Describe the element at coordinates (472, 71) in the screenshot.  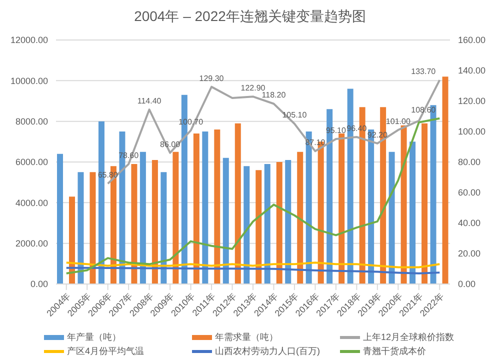
I see `y2-tick-label: 140.00` at that location.